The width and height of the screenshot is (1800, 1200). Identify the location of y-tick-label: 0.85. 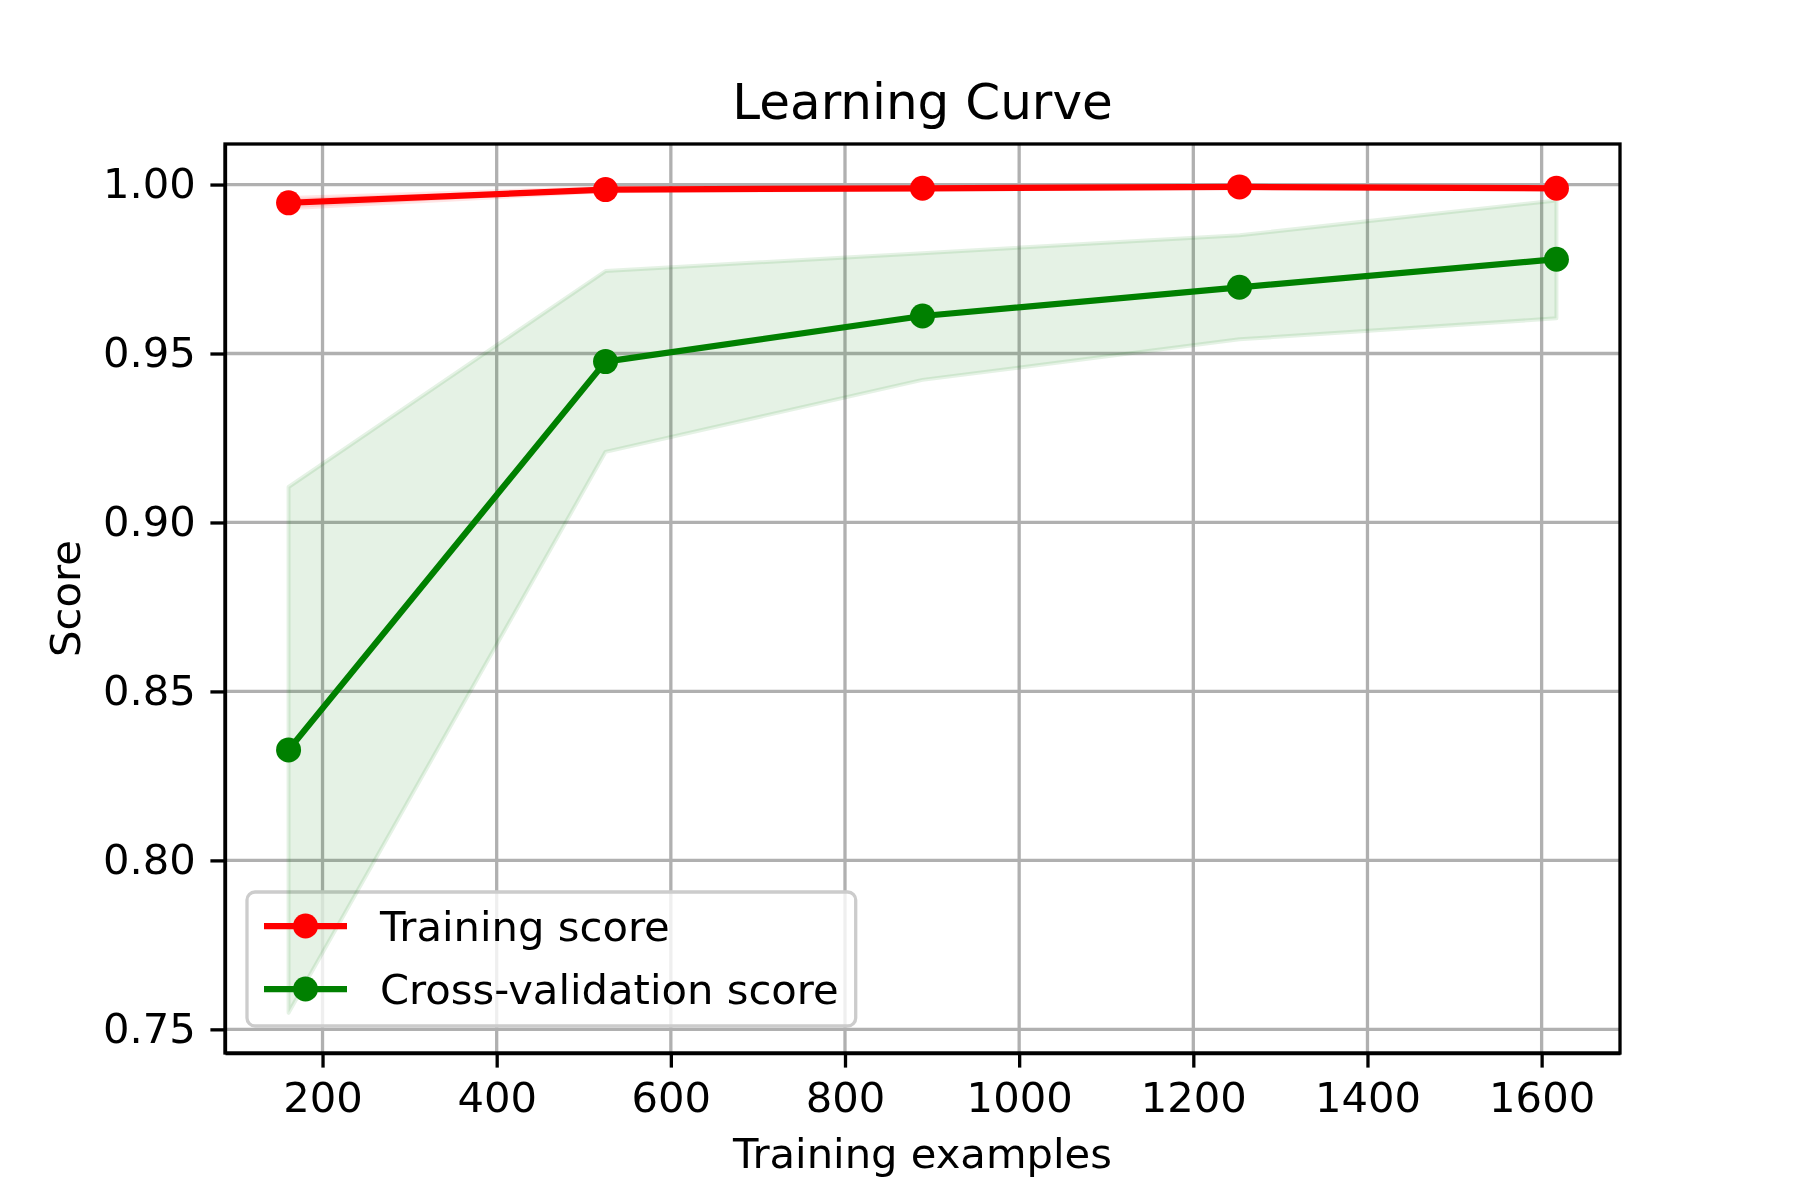
(149, 691).